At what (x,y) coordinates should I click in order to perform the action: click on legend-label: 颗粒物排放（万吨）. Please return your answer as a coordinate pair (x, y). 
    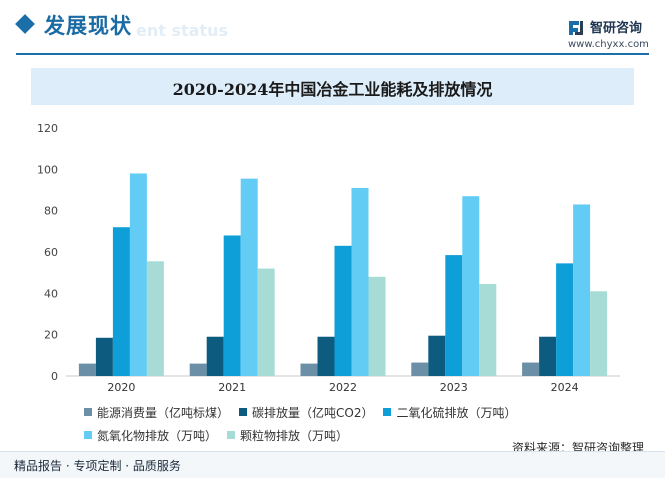
    Looking at the image, I should click on (294, 436).